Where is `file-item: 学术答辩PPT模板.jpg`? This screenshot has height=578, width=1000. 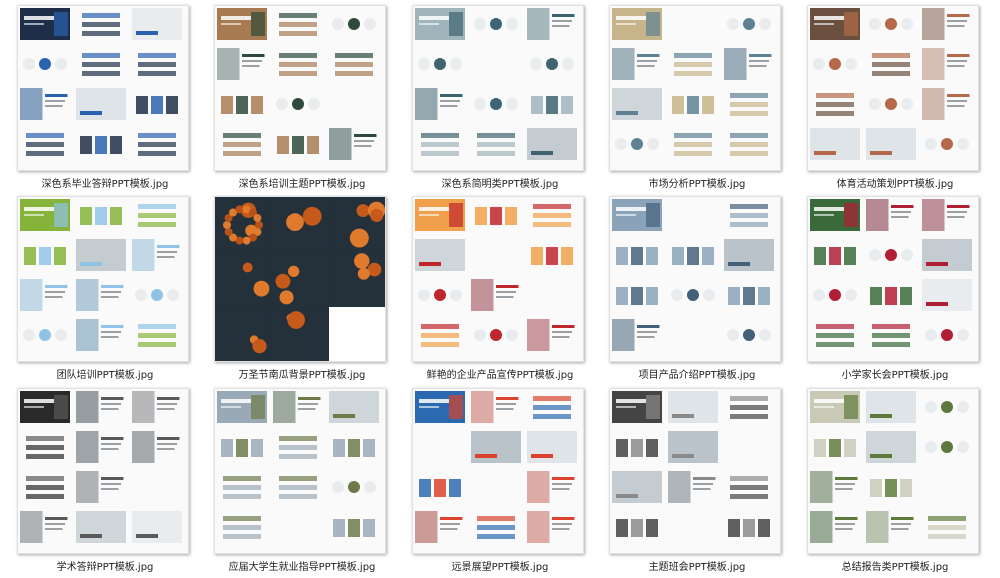 file-item: 学术答辩PPT模板.jpg is located at coordinates (115, 483).